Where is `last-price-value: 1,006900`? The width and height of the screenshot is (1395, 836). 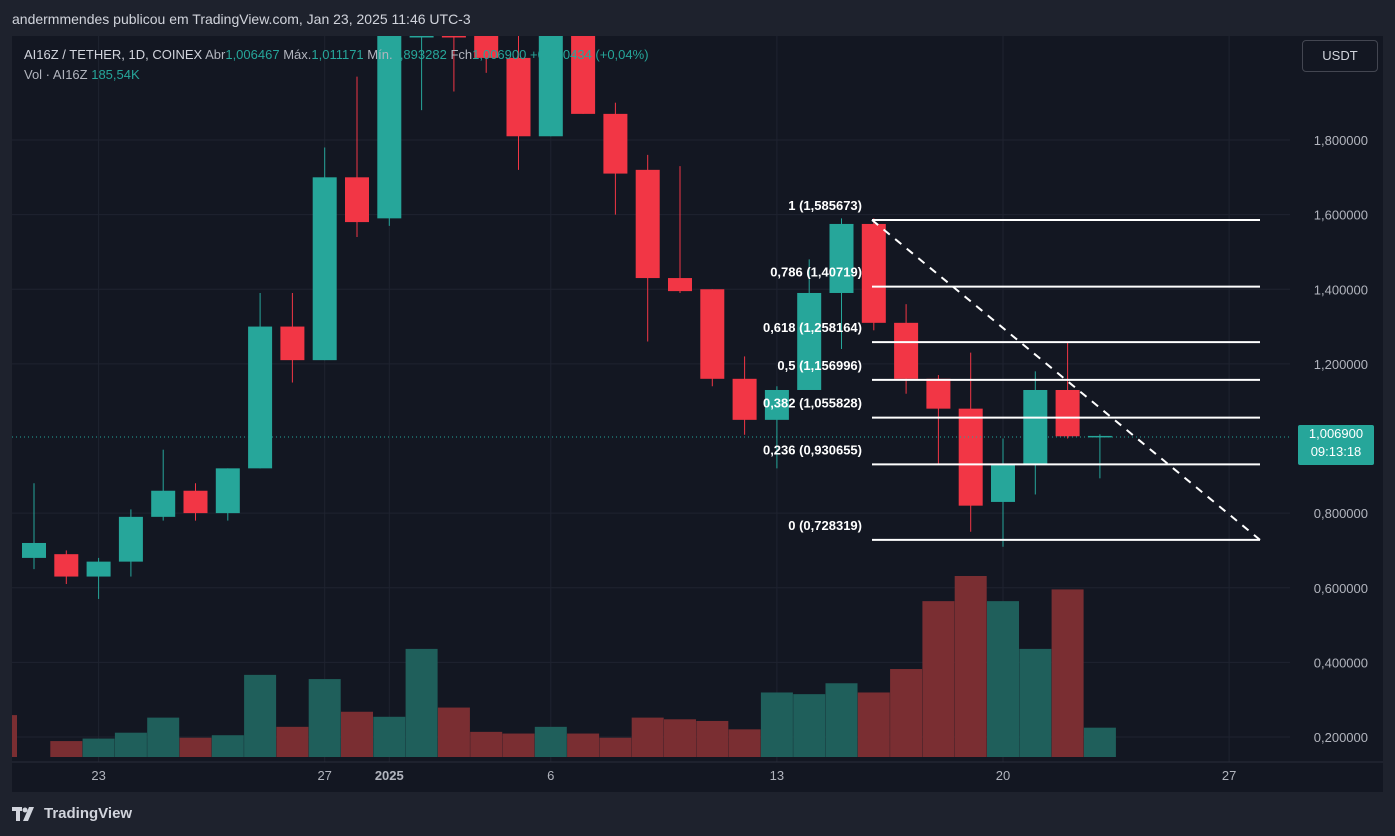
last-price-value: 1,006900 is located at coordinates (1336, 433).